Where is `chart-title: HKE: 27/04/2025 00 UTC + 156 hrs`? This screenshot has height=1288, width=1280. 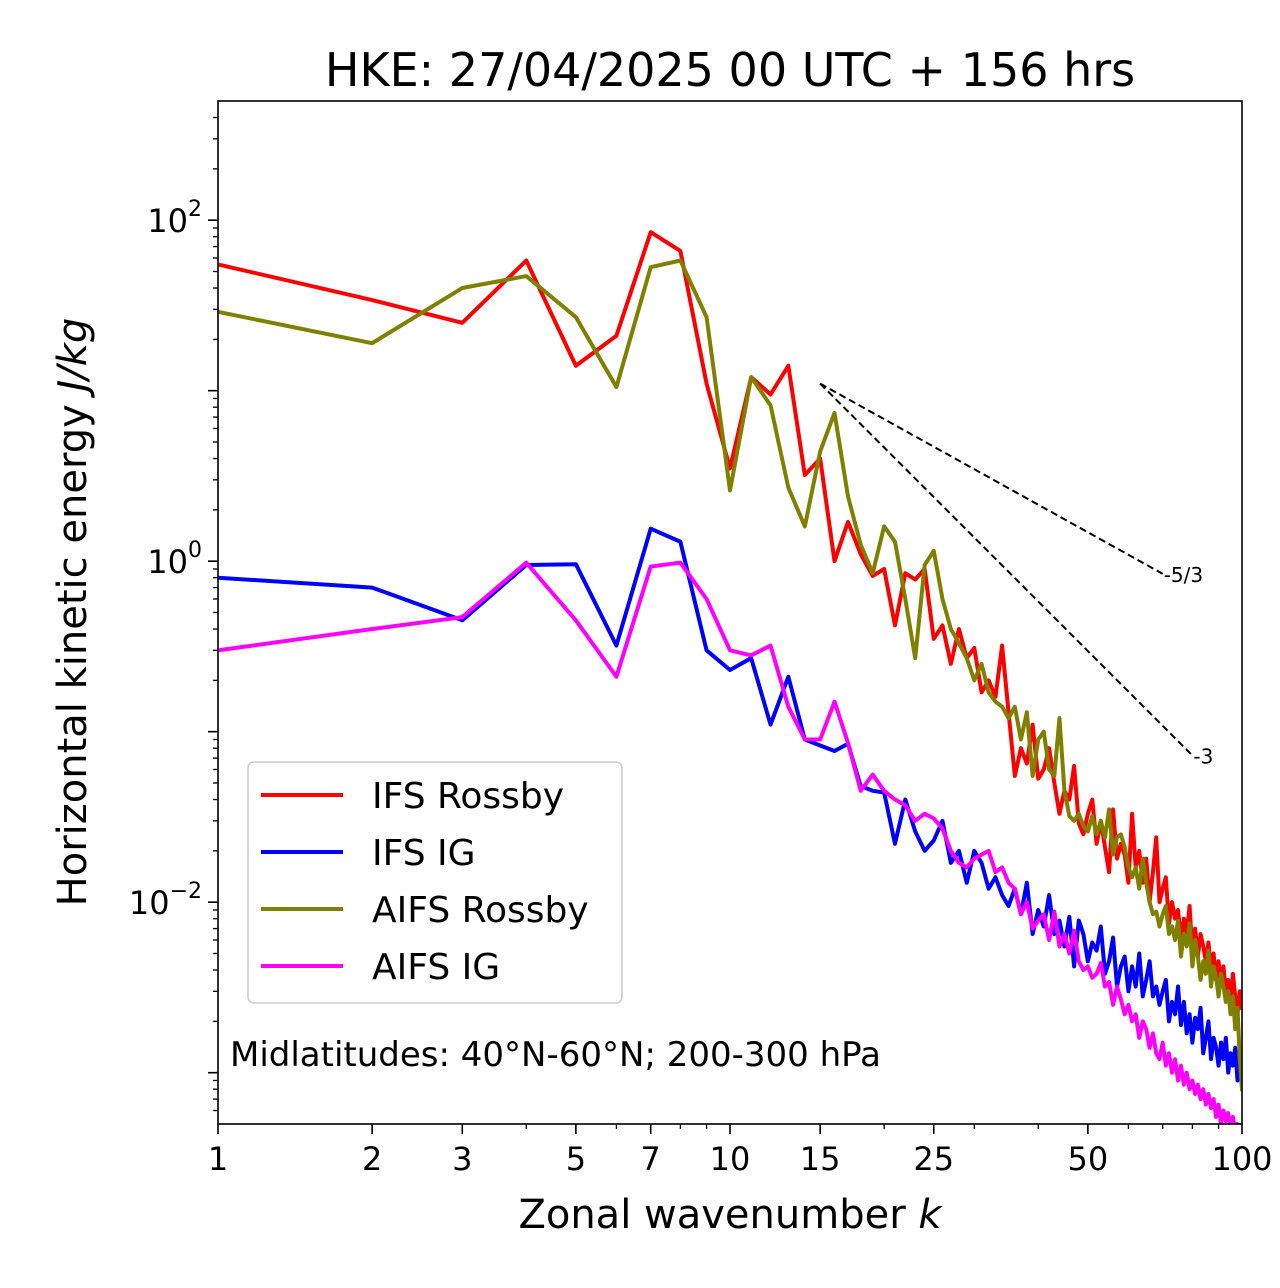 chart-title: HKE: 27/04/2025 00 UTC + 156 hrs is located at coordinates (730, 70).